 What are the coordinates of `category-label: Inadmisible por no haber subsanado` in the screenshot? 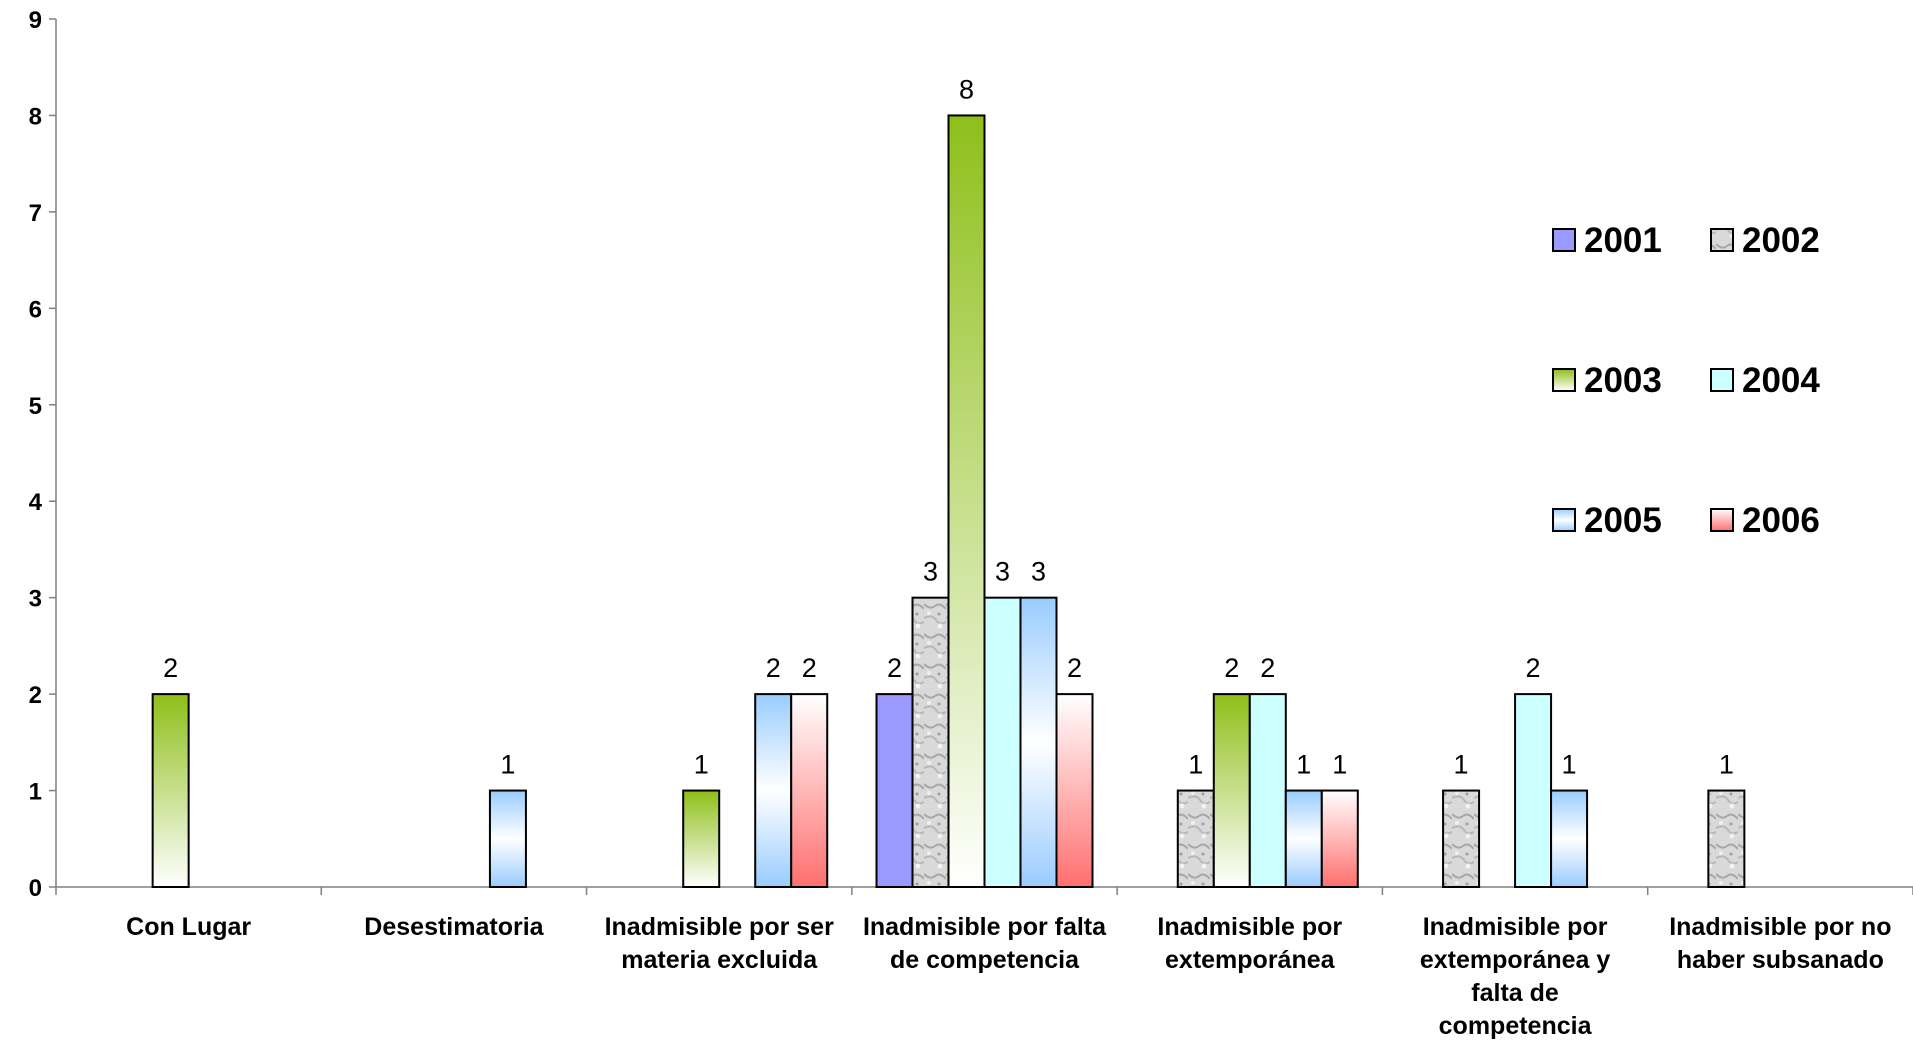 It's located at (1780, 943).